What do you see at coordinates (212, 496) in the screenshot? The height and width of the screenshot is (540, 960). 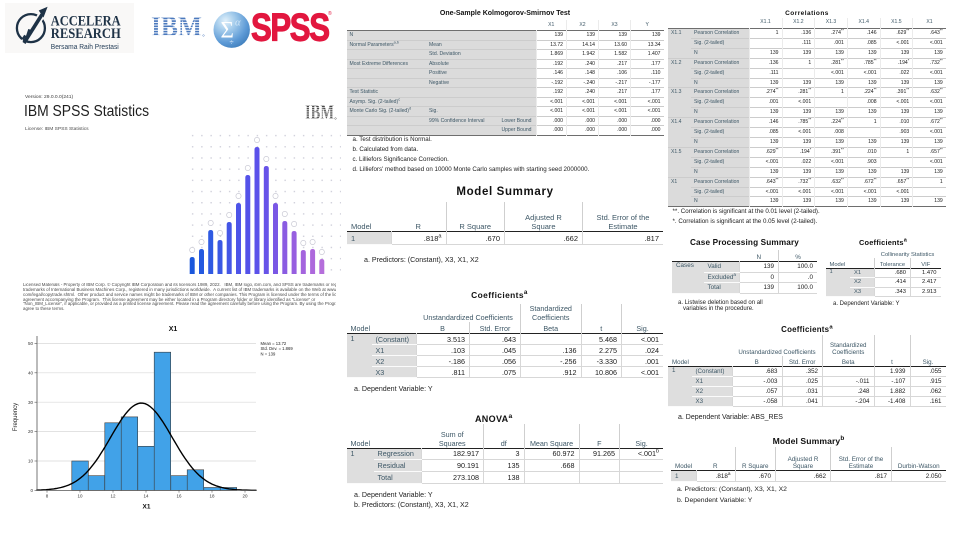 I see `svg-text: 18` at bounding box center [212, 496].